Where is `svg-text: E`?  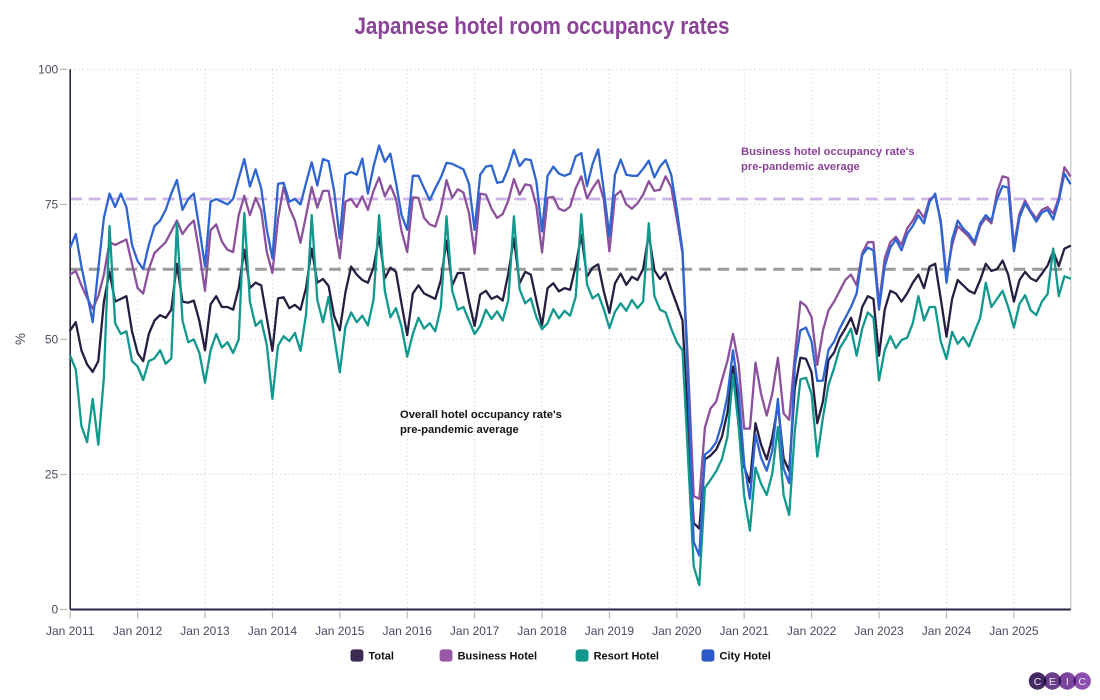
svg-text: E is located at coordinates (1052, 682).